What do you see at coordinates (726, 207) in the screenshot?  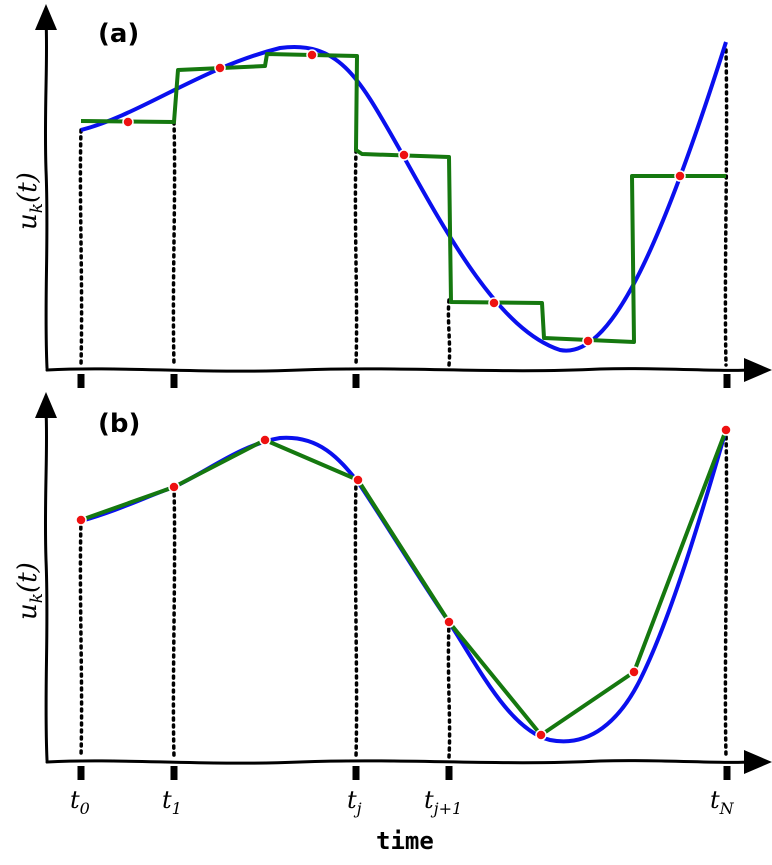 I see `panel-a-dotted-tN` at bounding box center [726, 207].